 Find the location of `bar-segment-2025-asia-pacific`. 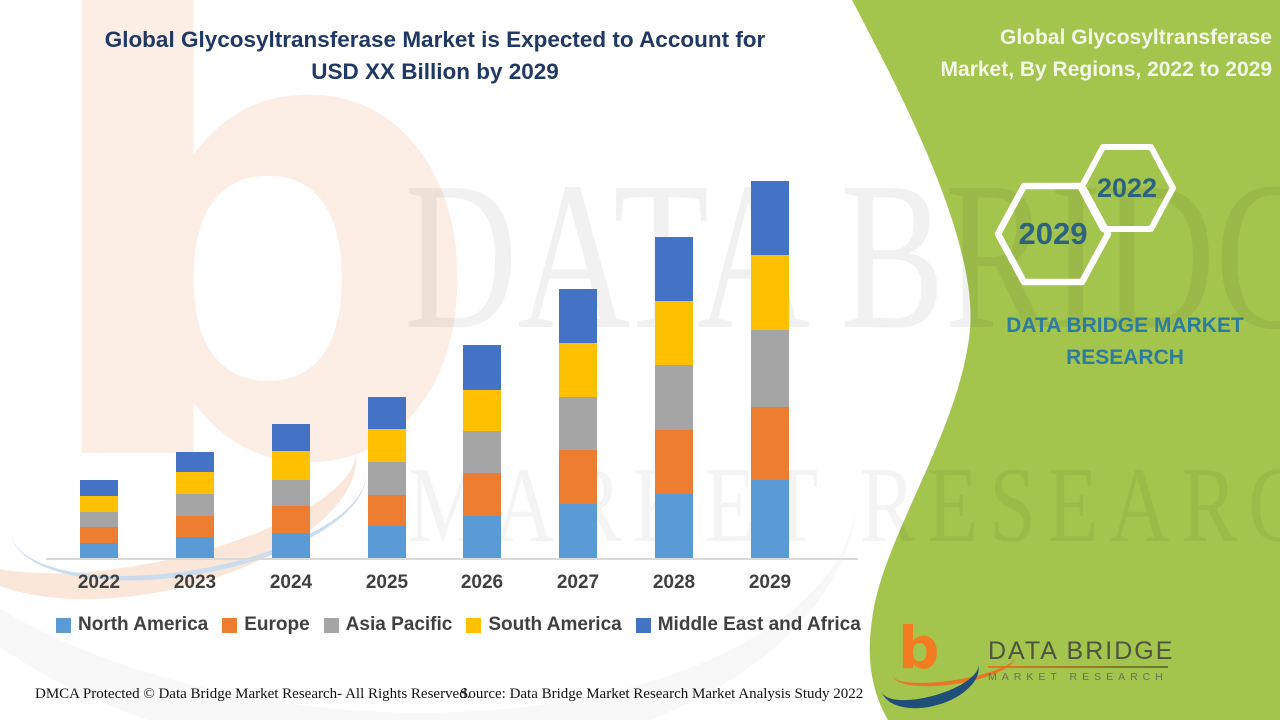

bar-segment-2025-asia-pacific is located at coordinates (387, 478).